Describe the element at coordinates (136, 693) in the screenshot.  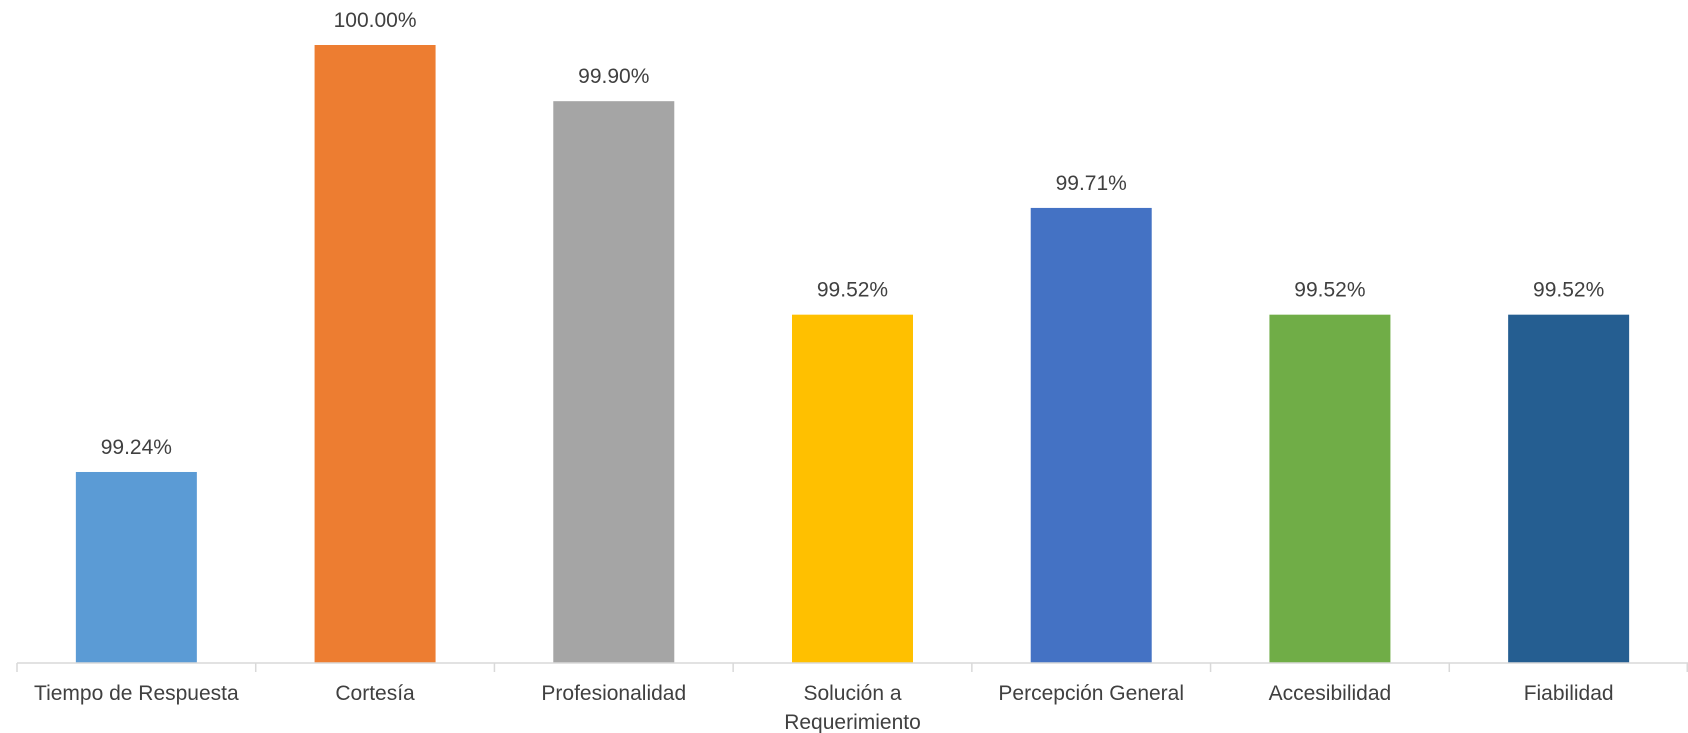
I see `x-tick-label: Tiempo de Respuesta` at that location.